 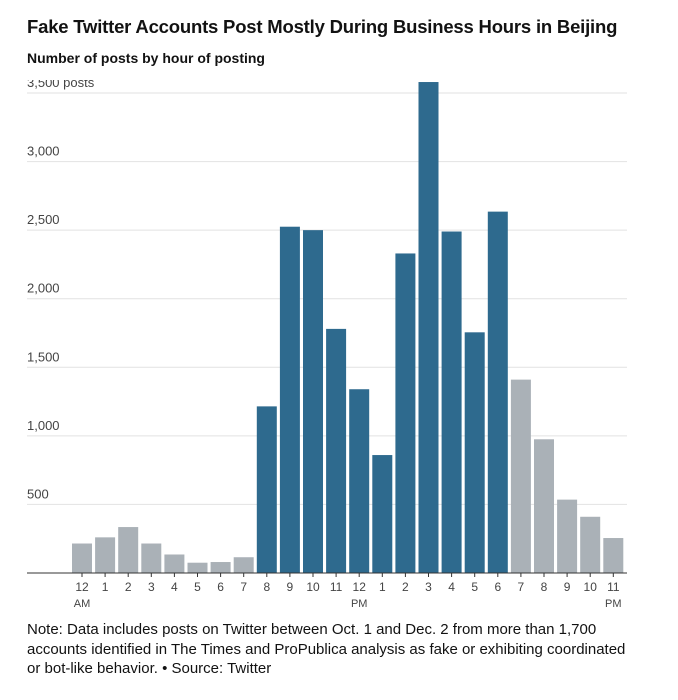 What do you see at coordinates (82, 604) in the screenshot?
I see `x-tick-sublabel: AM` at bounding box center [82, 604].